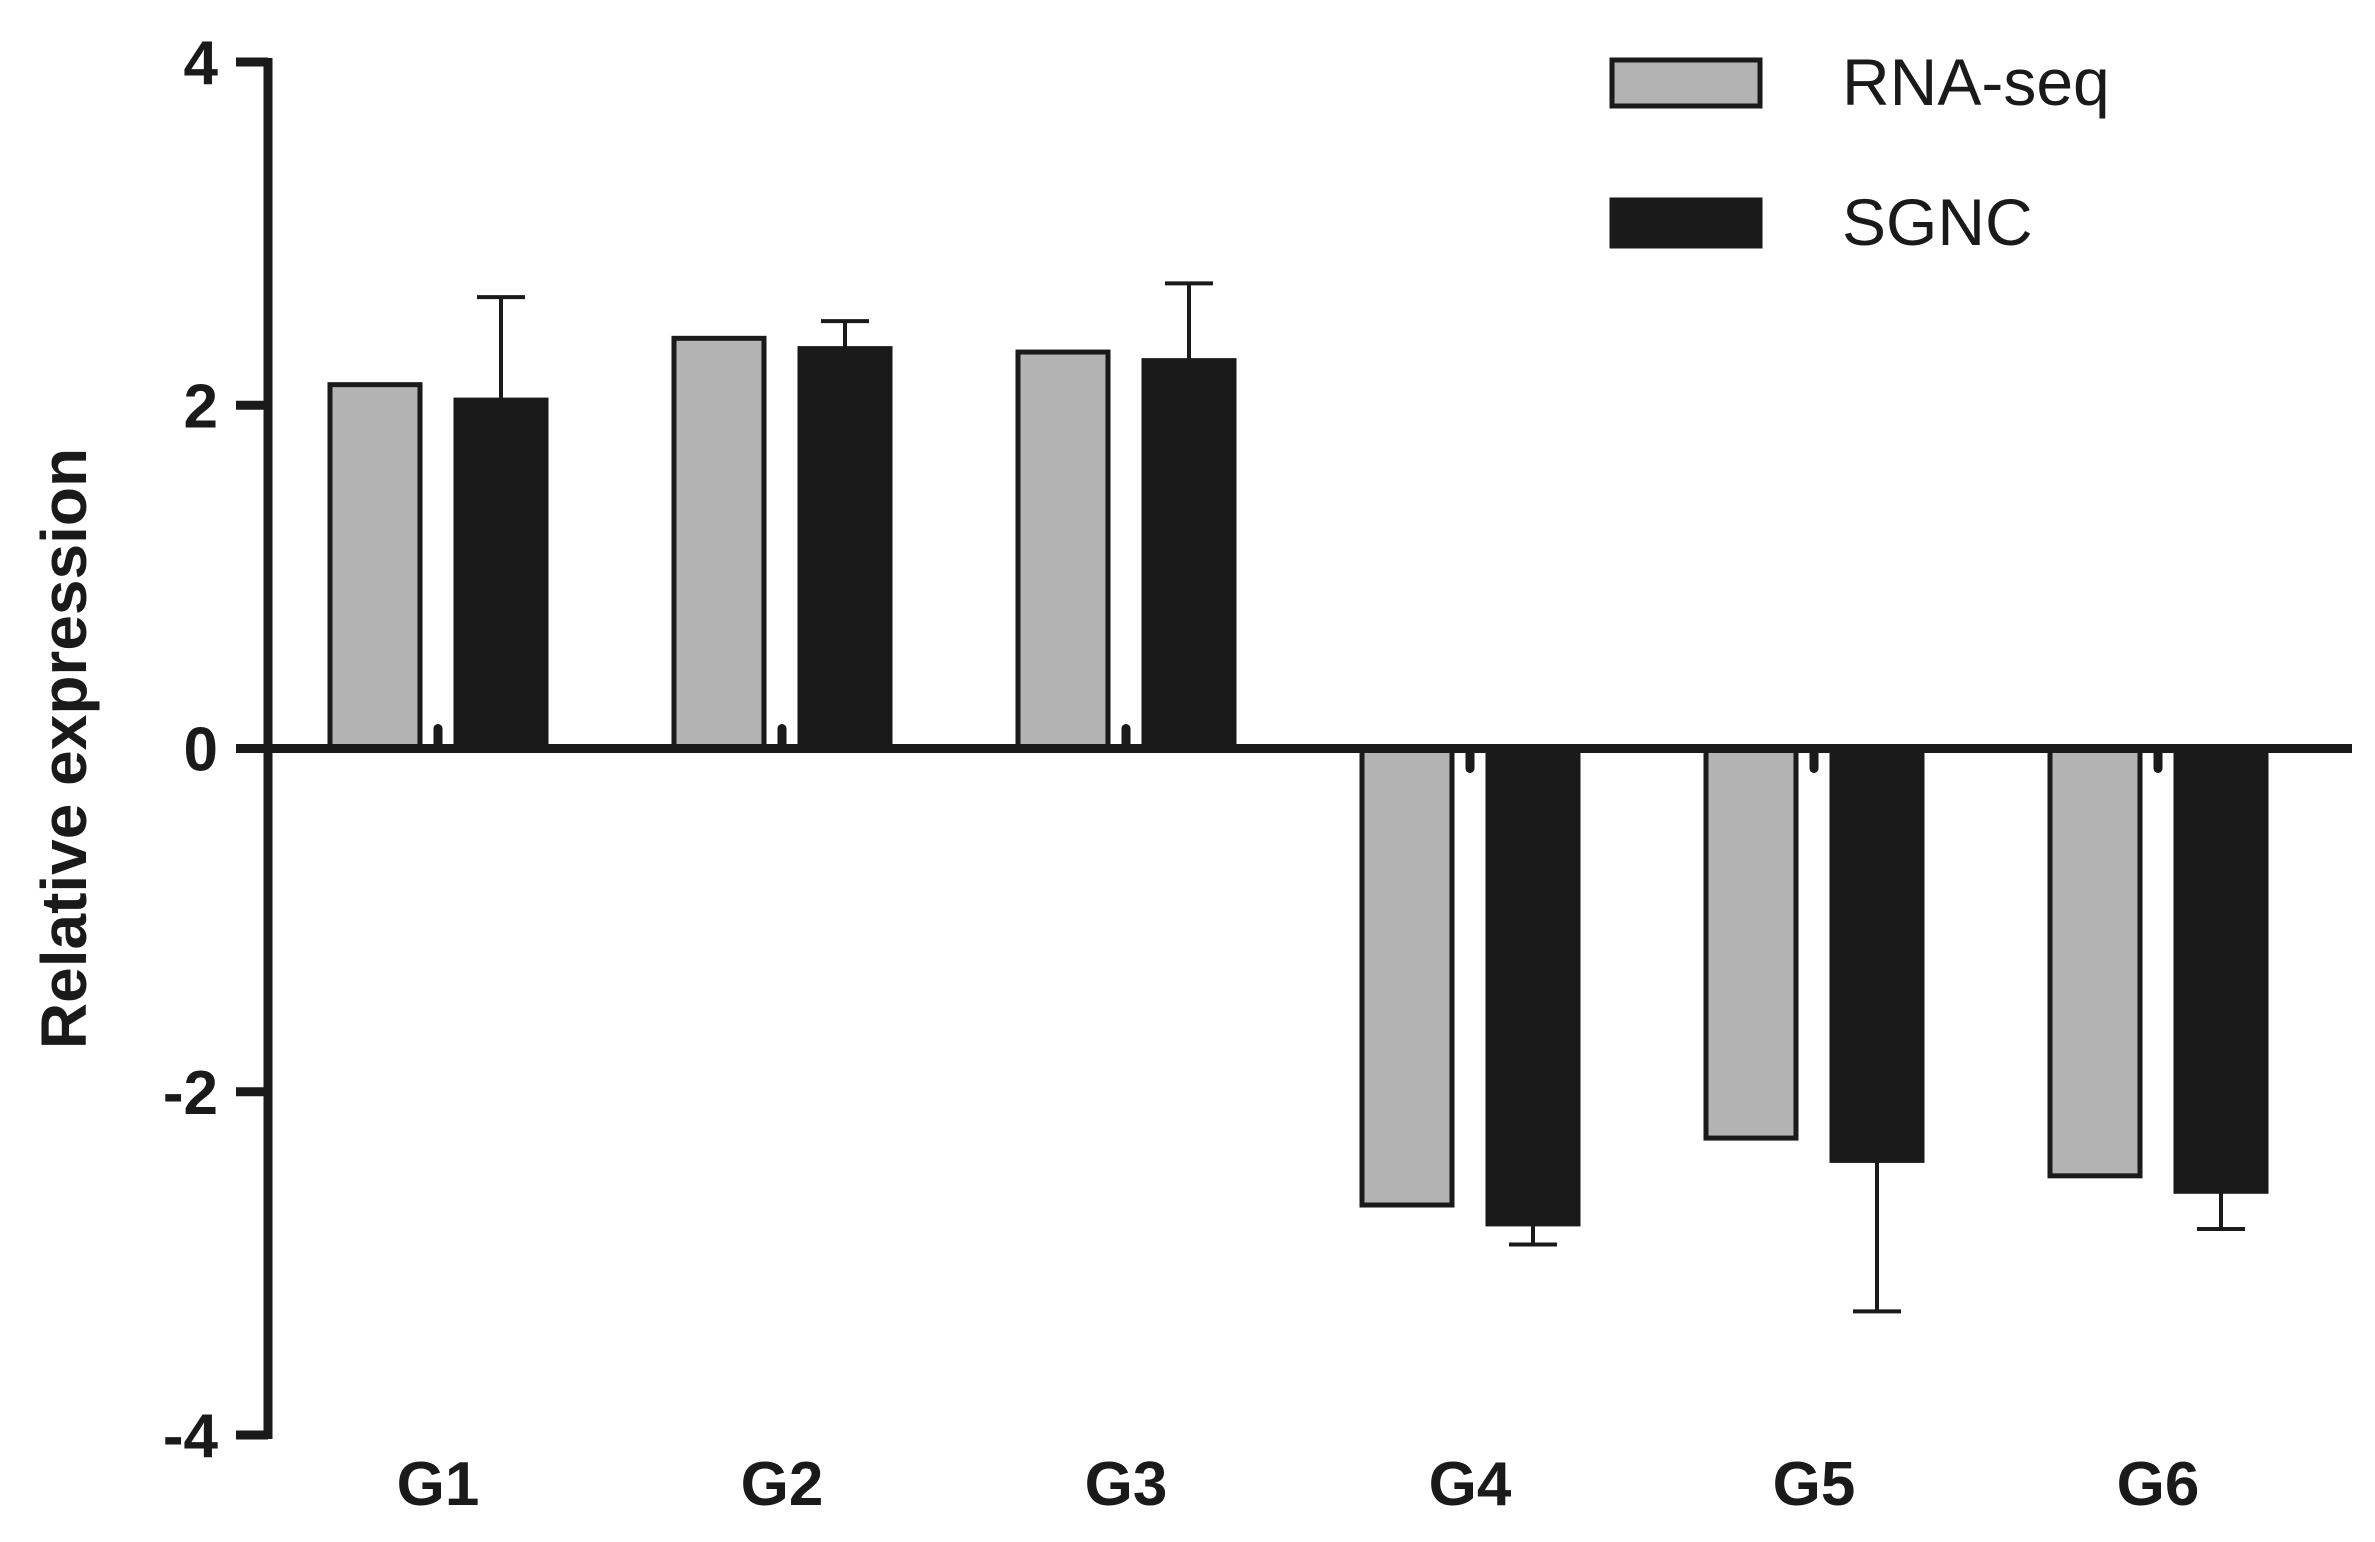  Describe the element at coordinates (1470, 1484) in the screenshot. I see `x-tick-label-g4: G4` at that location.